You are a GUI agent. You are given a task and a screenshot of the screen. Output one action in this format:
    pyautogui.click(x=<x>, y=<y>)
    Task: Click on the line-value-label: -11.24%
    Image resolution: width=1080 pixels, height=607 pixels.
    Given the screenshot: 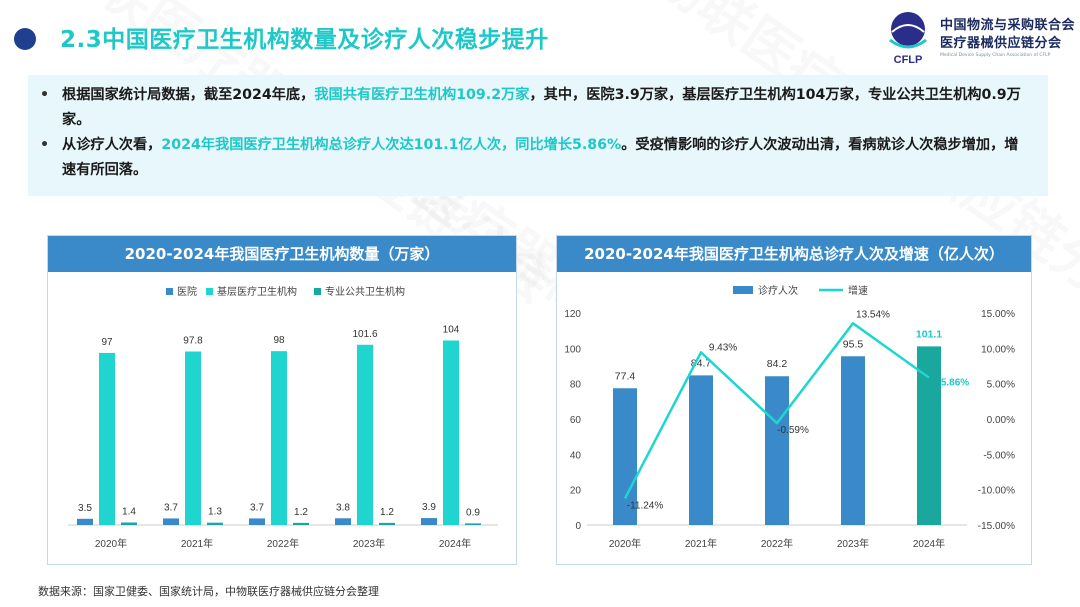 What is the action you would take?
    pyautogui.click(x=645, y=505)
    